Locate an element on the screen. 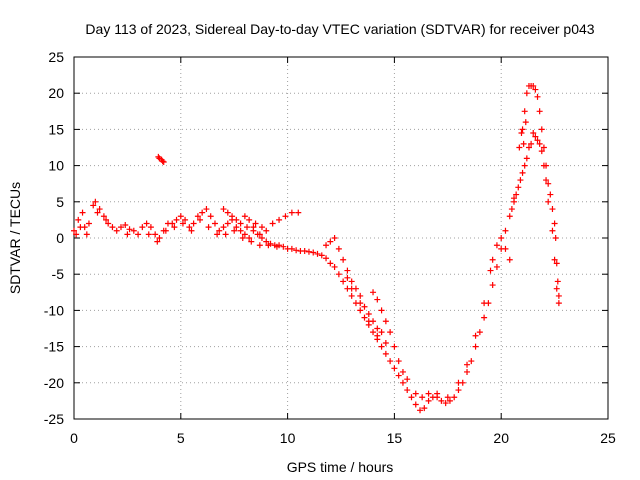  y-tick-label: 20 is located at coordinates (56, 93).